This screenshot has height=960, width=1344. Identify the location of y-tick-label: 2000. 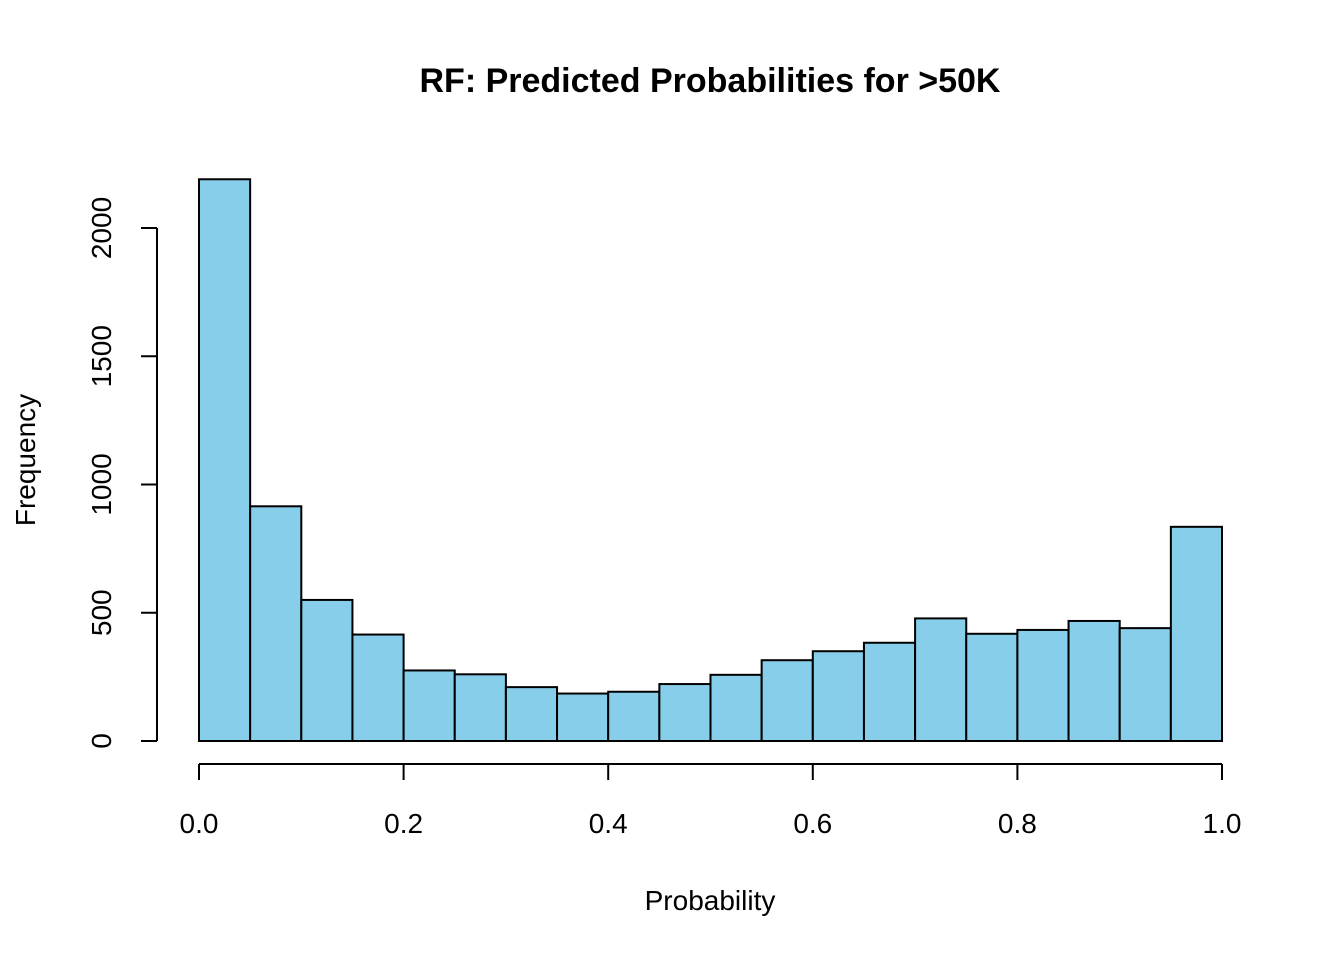
(101, 228).